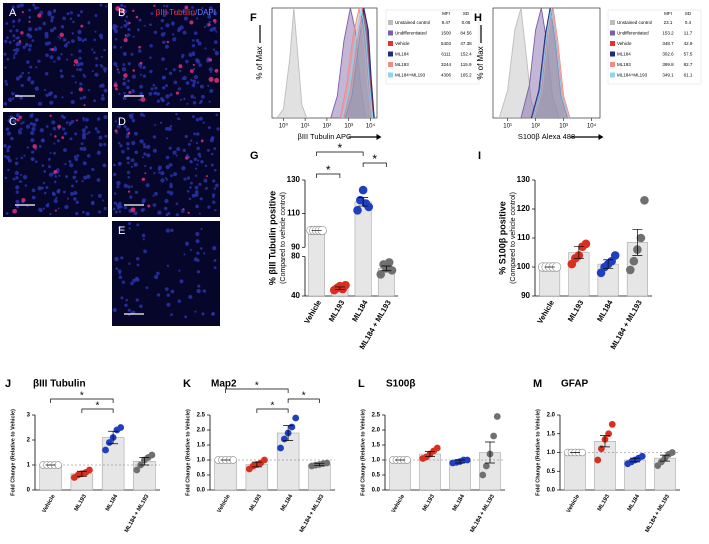 The width and height of the screenshot is (709, 544). What do you see at coordinates (284, 126) in the screenshot?
I see `x-tick-label: 10⁰` at bounding box center [284, 126].